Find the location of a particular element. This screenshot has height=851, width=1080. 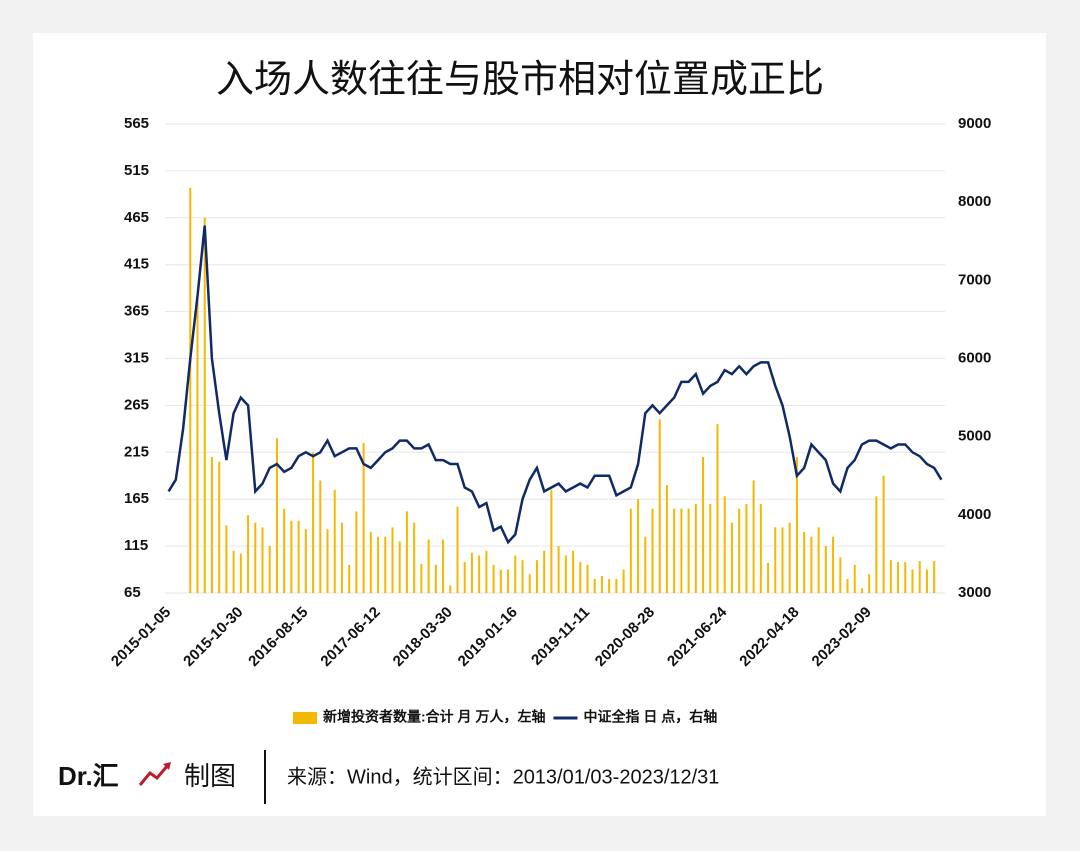

x-tick-label: 2018-03-30 is located at coordinates (423, 637).